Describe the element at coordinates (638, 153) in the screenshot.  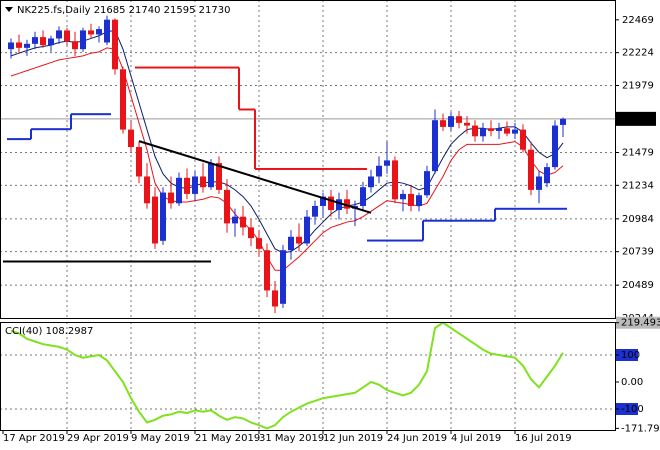
I see `y-tick-label: 21479` at that location.